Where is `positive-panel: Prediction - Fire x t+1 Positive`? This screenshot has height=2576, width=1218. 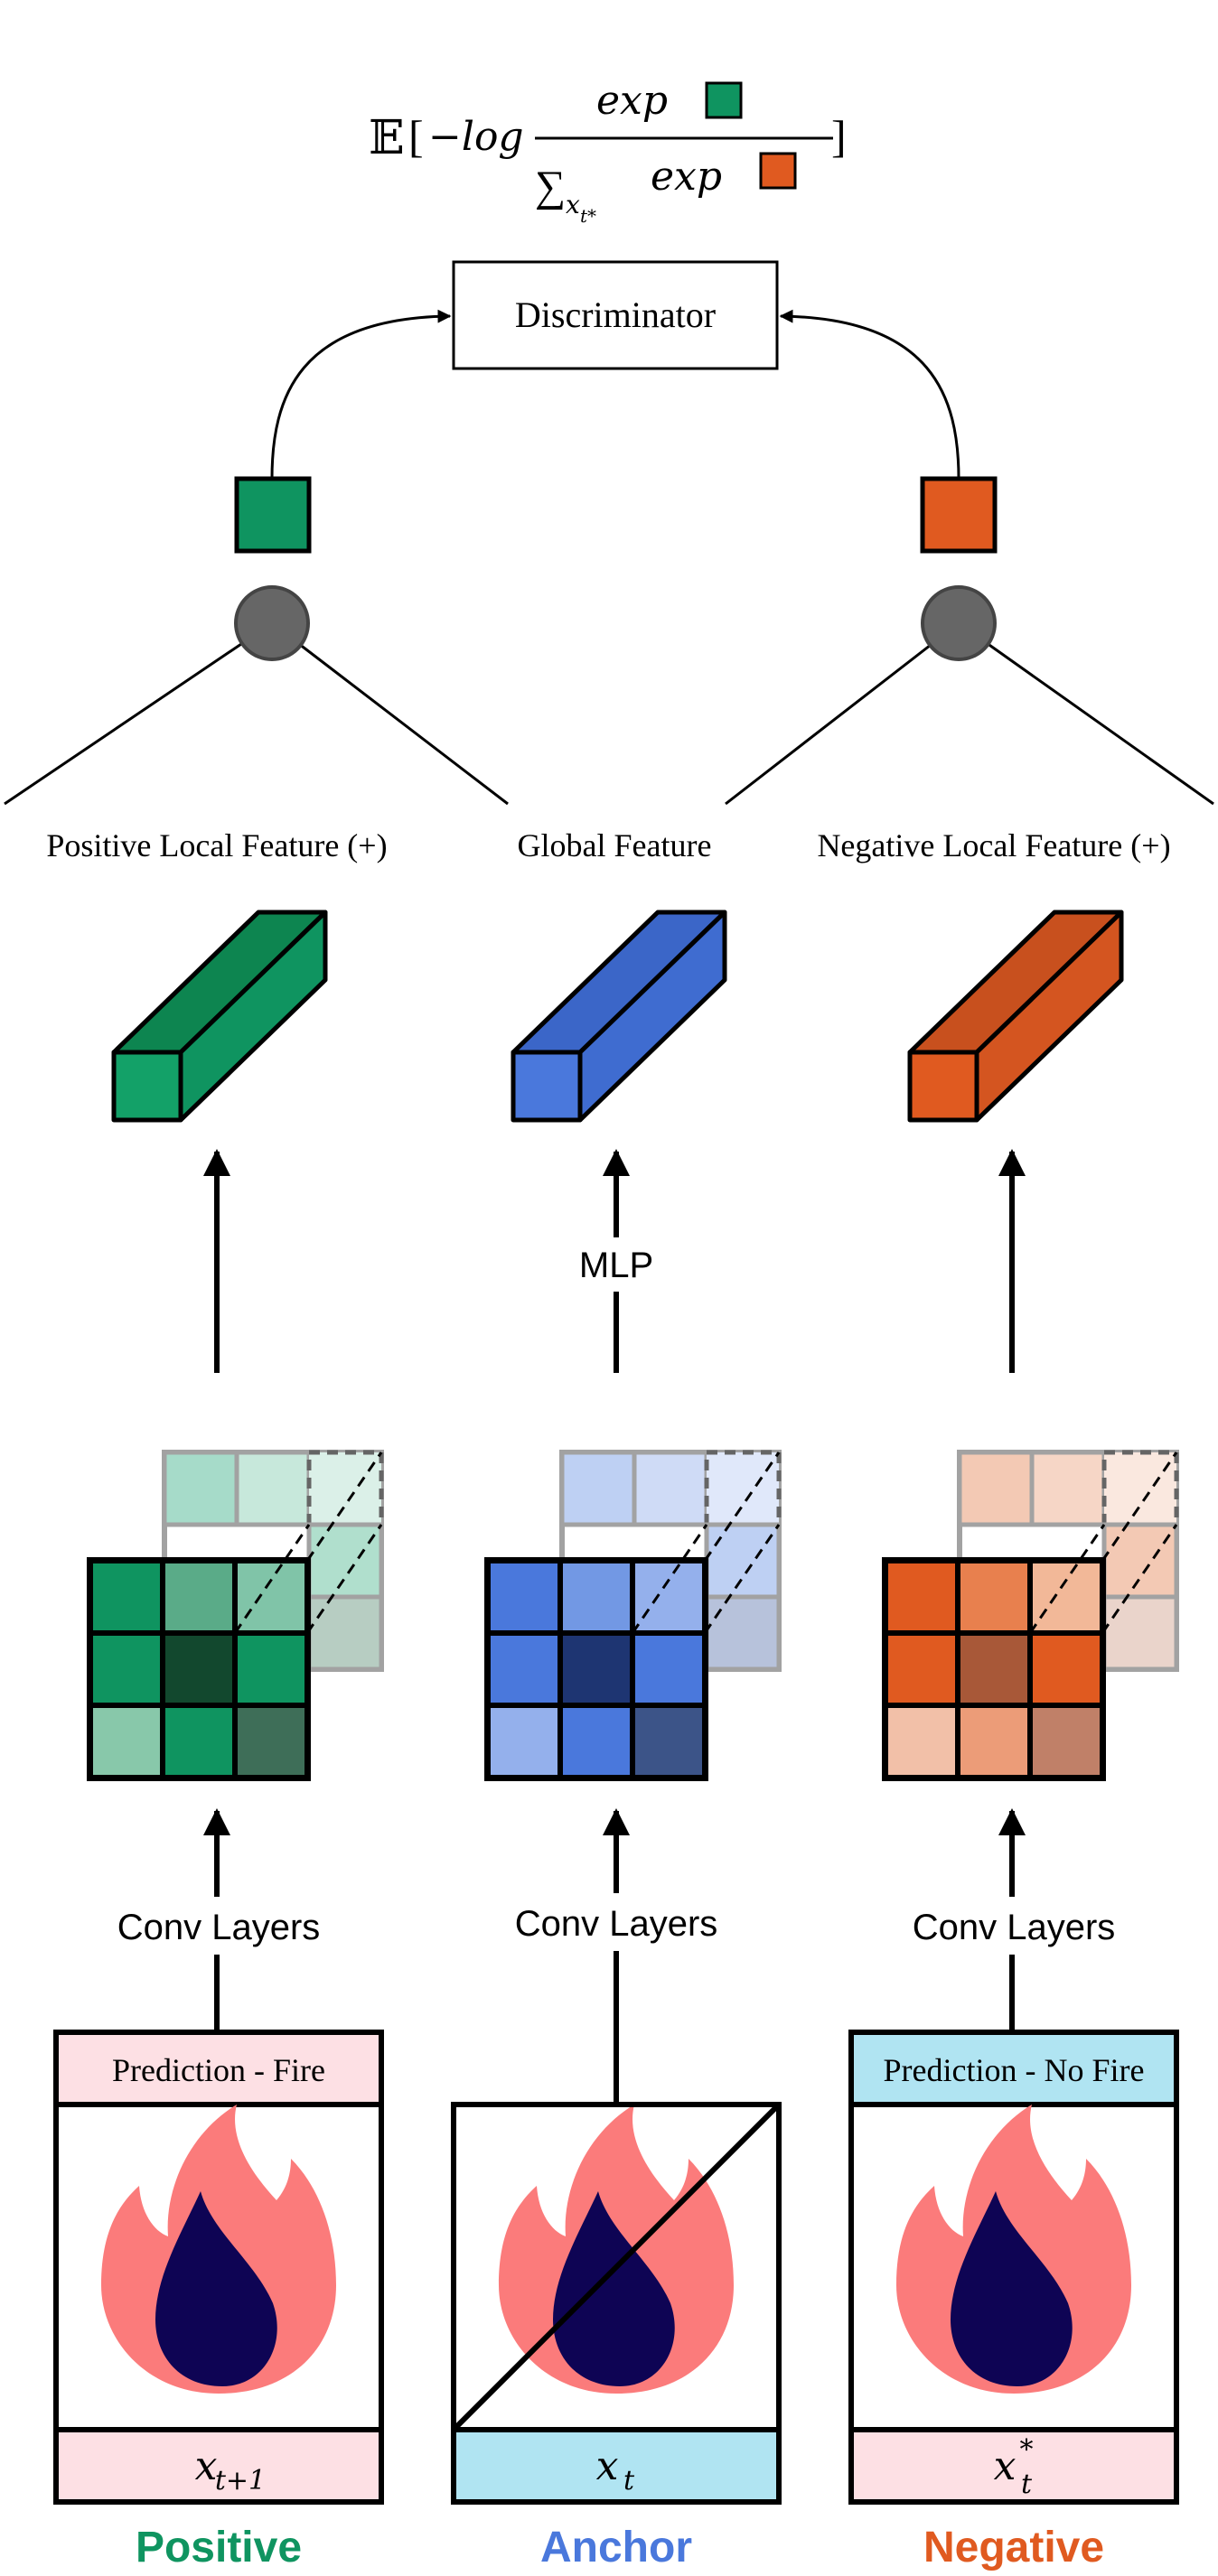
positive-panel: Prediction - Fire x t+1 Positive is located at coordinates (218, 2300).